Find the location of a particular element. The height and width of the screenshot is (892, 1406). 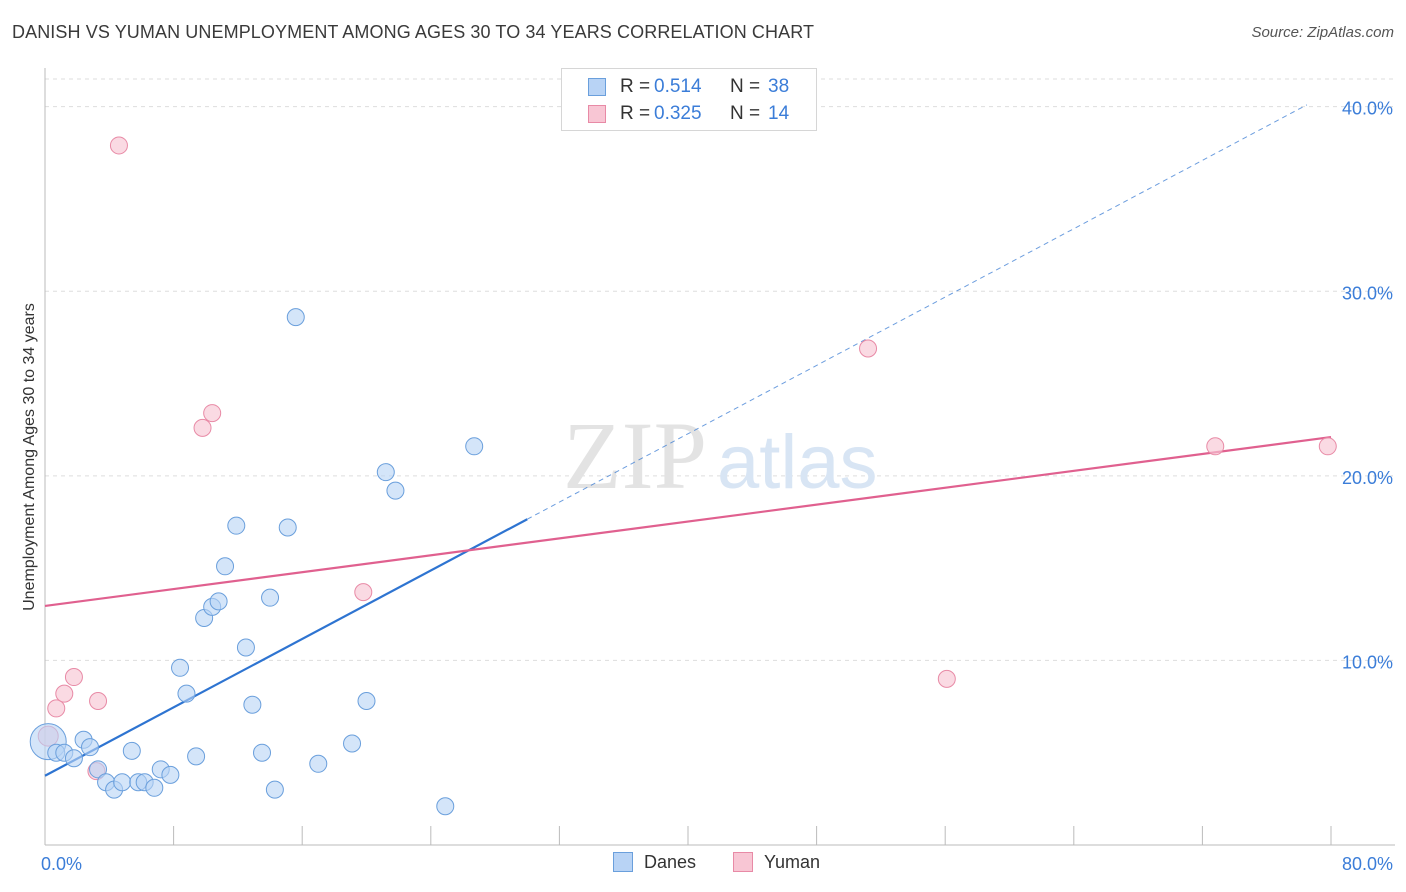

bottom-yuman-swatch is located at coordinates (743, 862).